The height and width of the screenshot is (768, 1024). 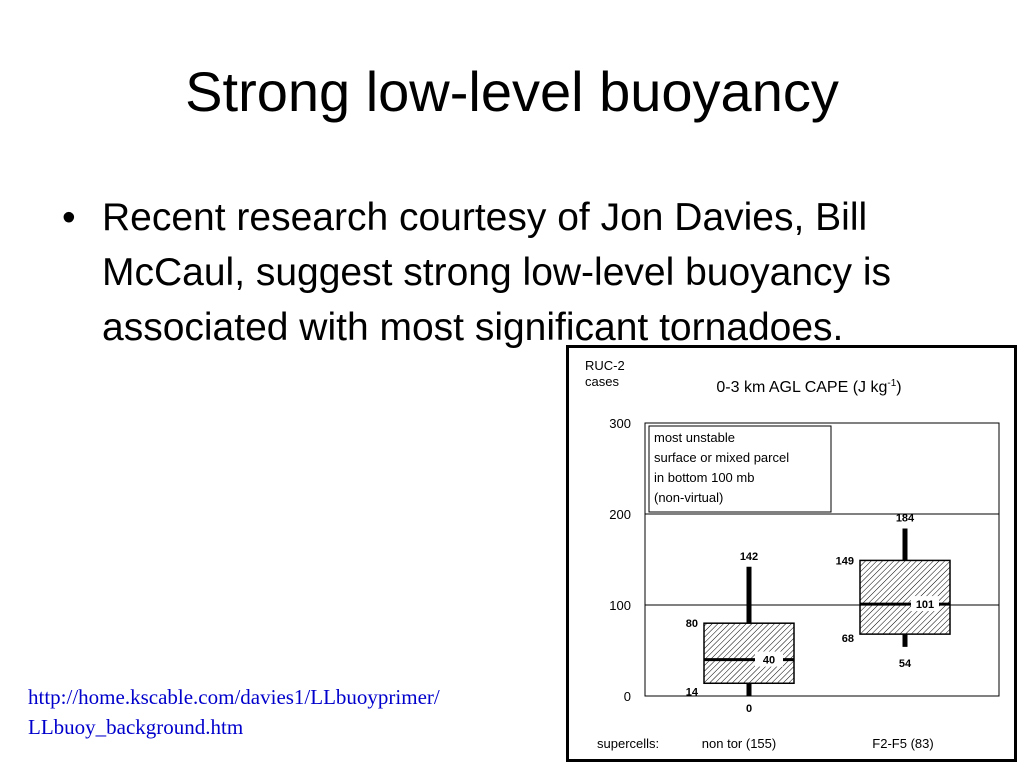 I want to click on chart-title-end: ), so click(x=898, y=387).